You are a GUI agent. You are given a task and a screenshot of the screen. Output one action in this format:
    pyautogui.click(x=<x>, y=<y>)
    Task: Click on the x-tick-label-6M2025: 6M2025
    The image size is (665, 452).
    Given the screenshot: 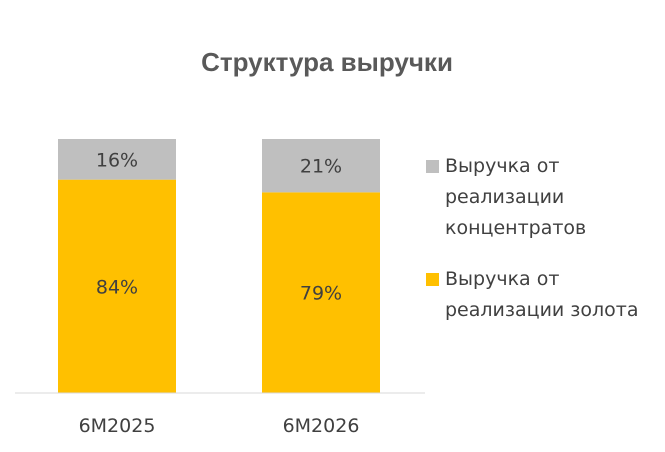 What is the action you would take?
    pyautogui.click(x=117, y=426)
    